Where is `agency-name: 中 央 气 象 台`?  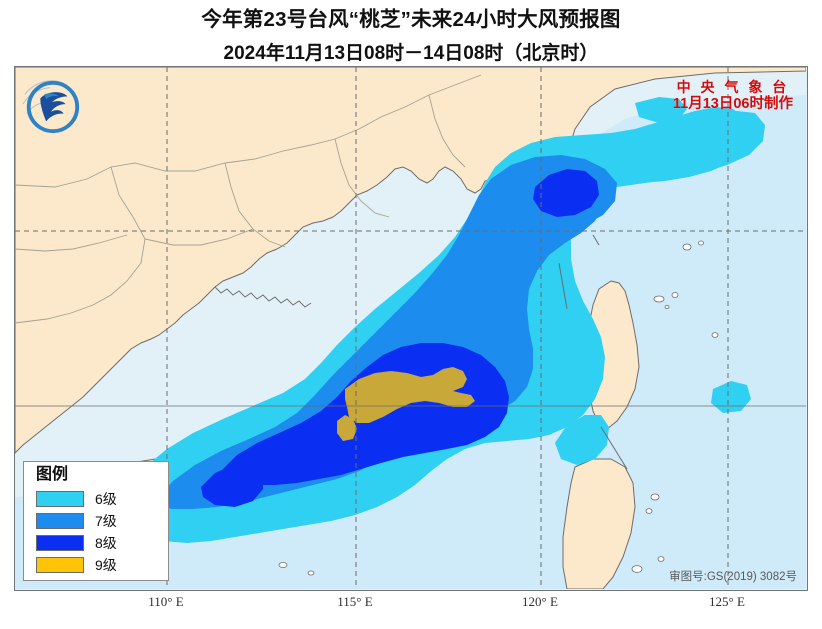
agency-name: 中 央 气 象 台 is located at coordinates (733, 87).